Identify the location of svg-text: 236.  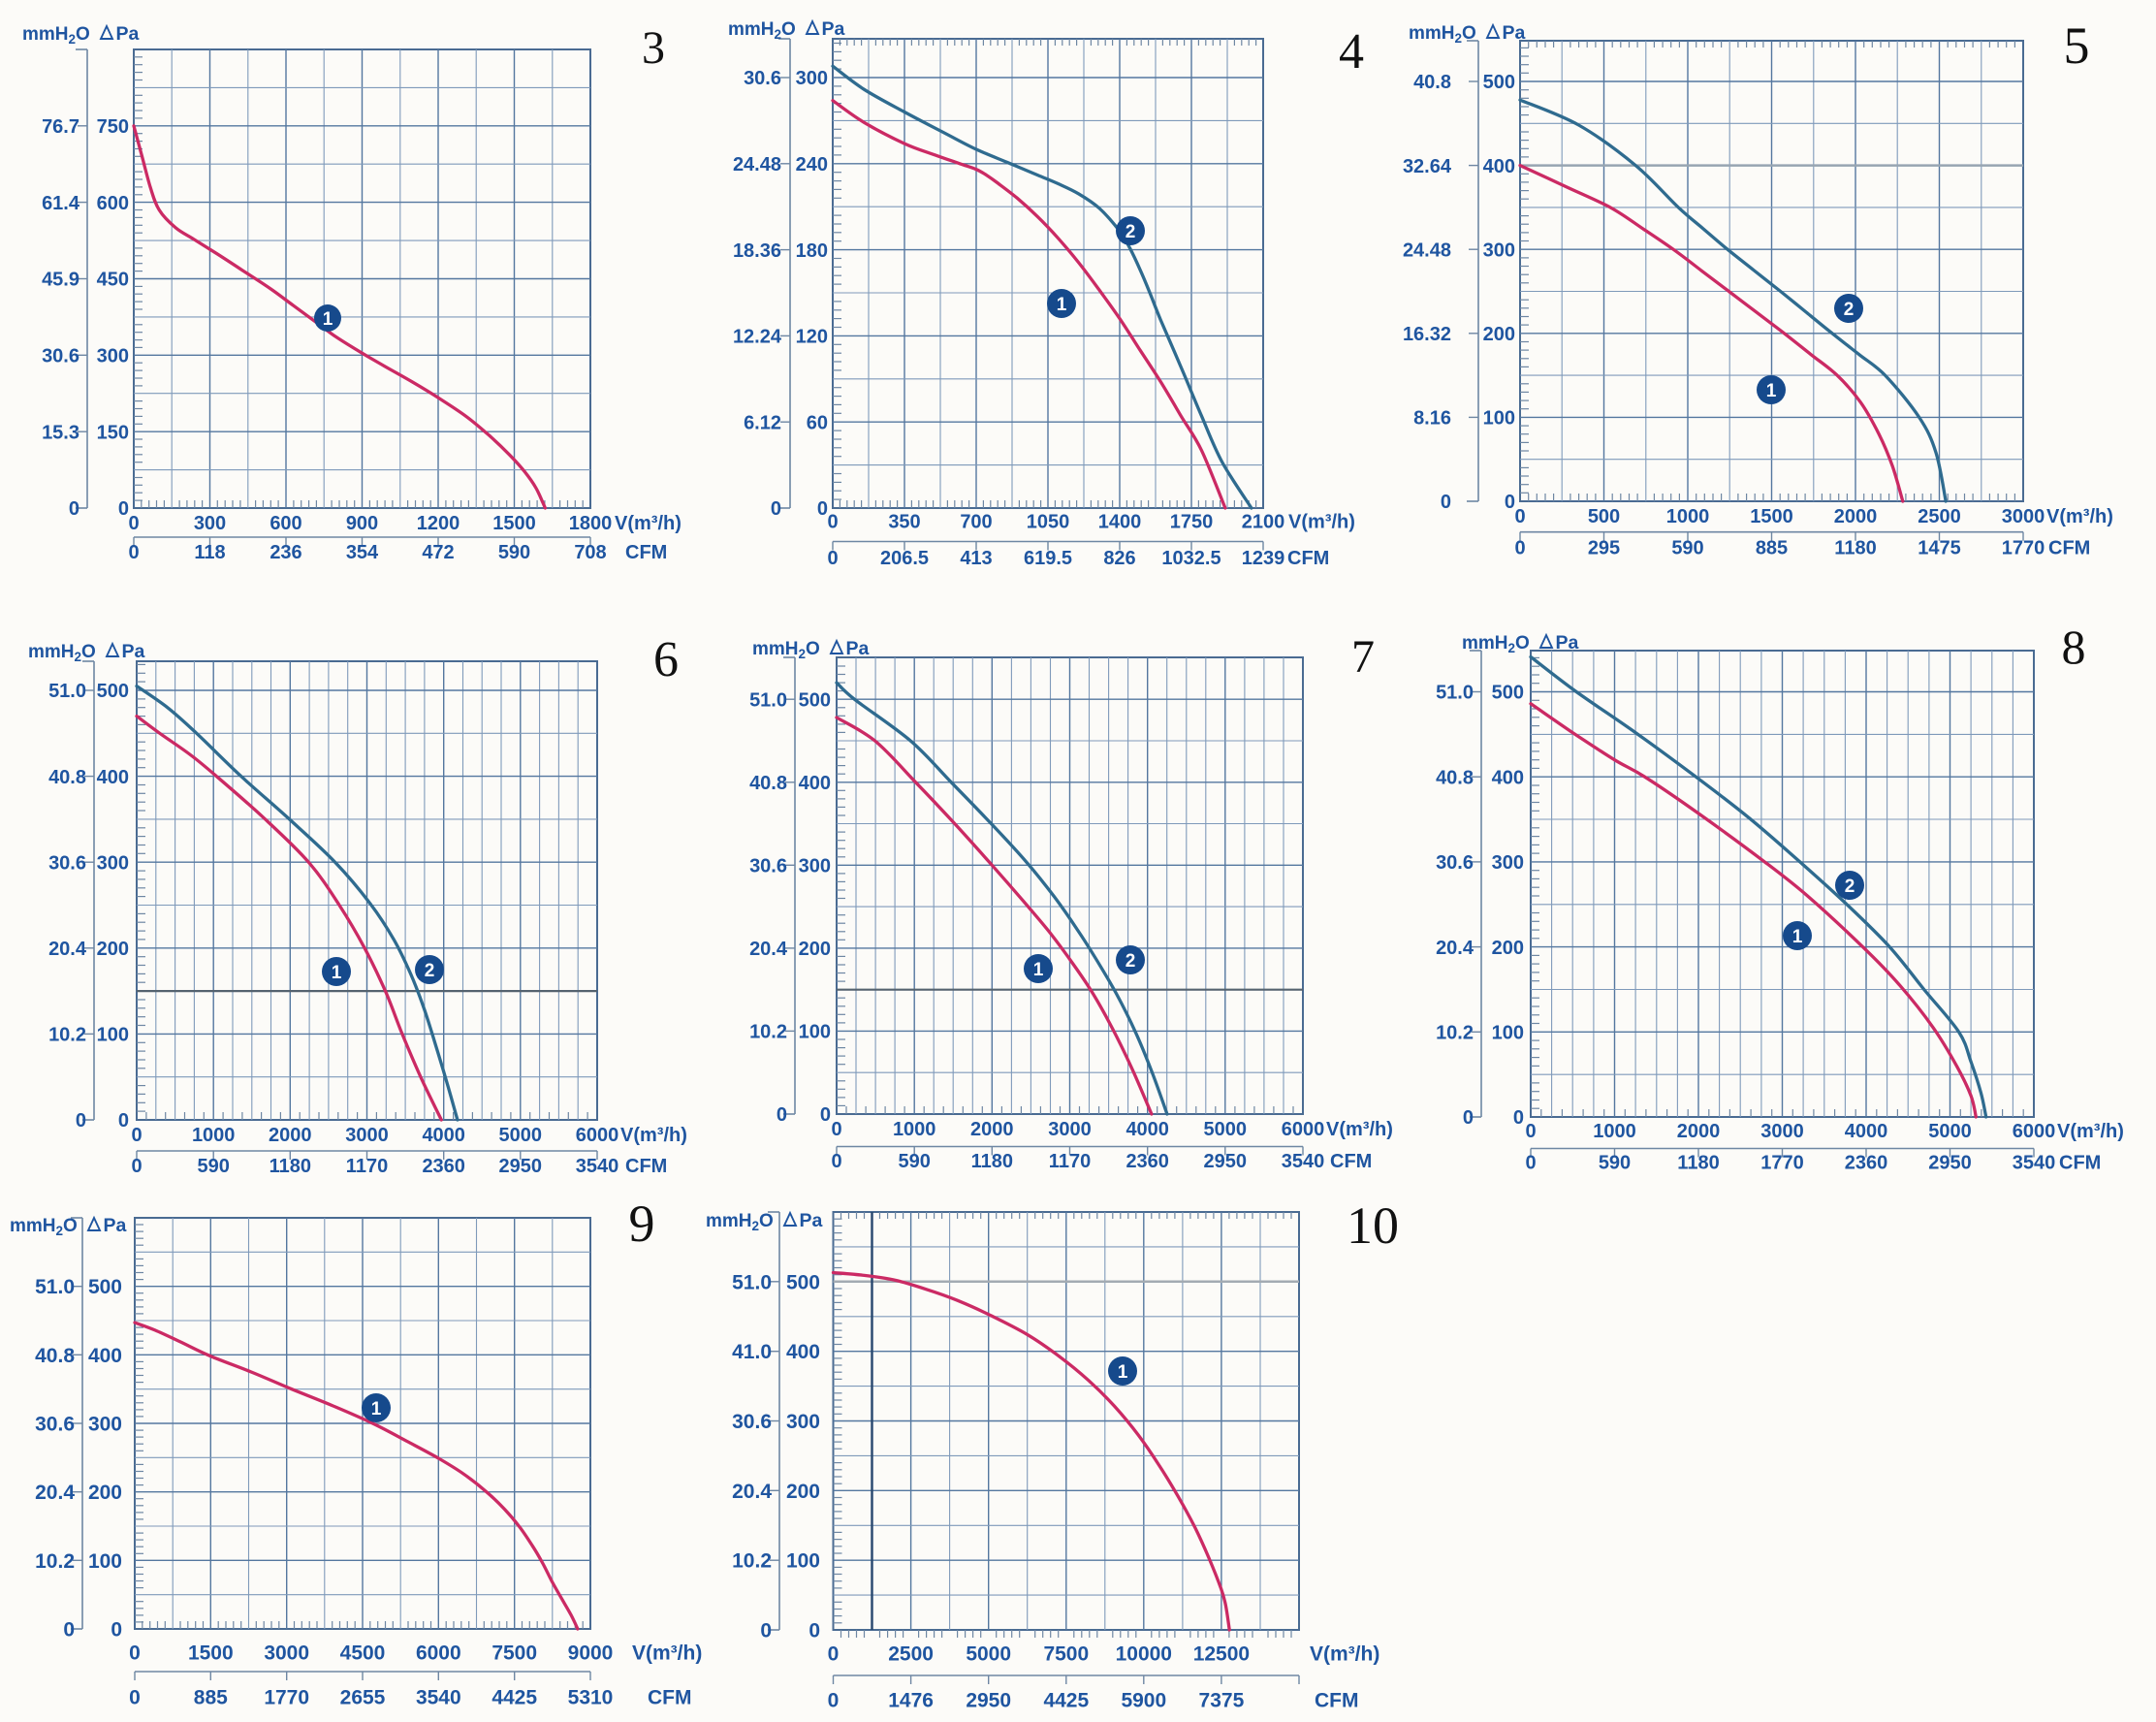
(285, 552).